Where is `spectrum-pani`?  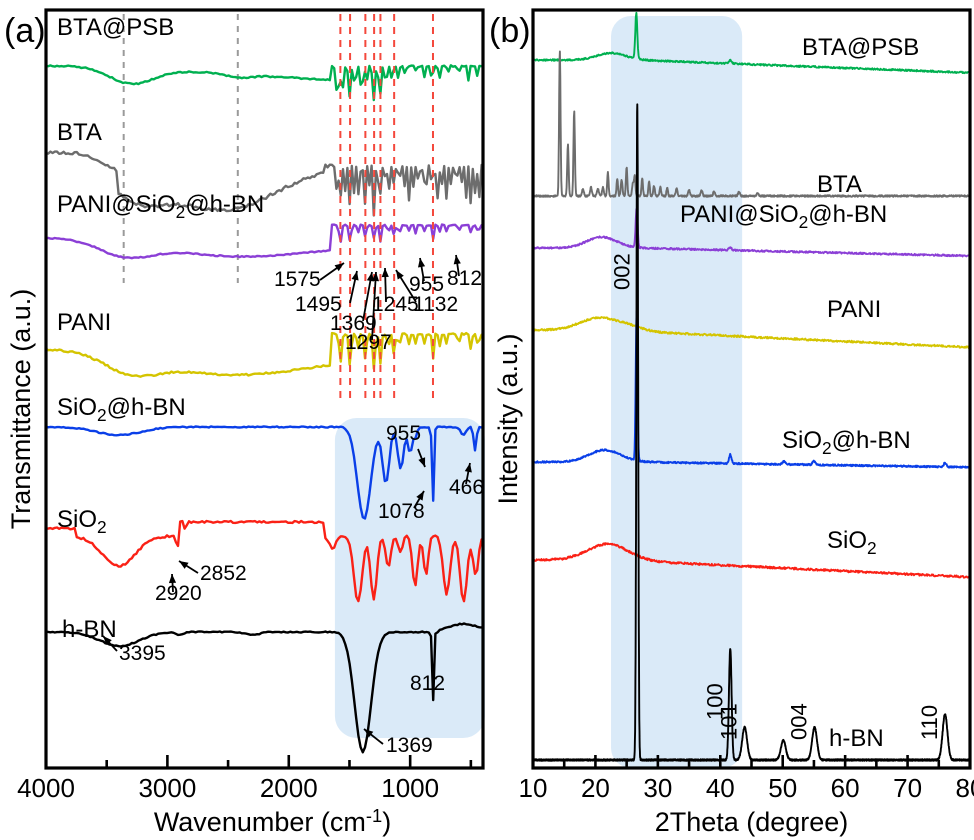
spectrum-pani is located at coordinates (263, 354).